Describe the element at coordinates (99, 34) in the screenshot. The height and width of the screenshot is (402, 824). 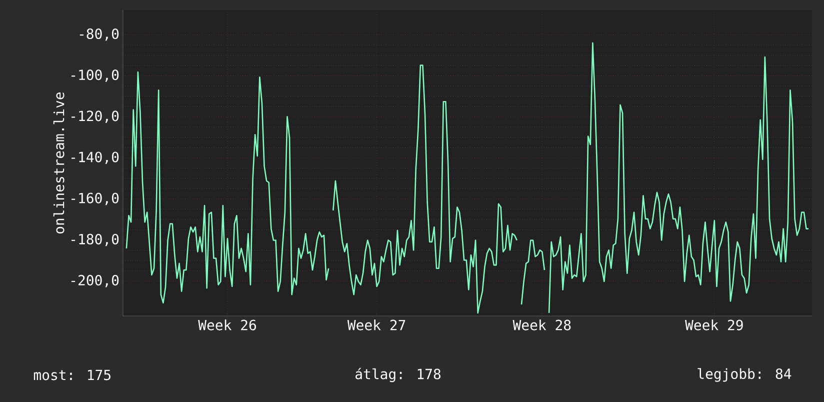
I see `y-tick-label: -80,0` at that location.